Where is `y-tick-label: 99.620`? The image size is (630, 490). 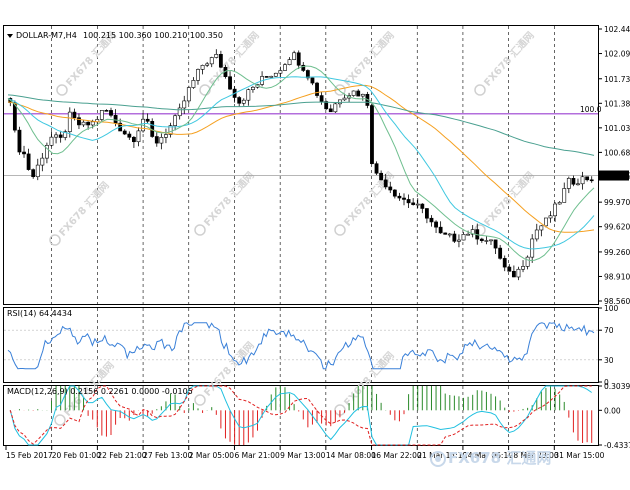
y-tick-label: 99.620 is located at coordinates (617, 227).